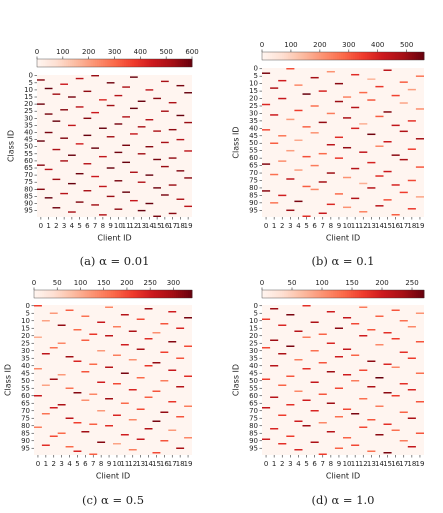  What do you see at coordinates (371, 464) in the screenshot?
I see `x-tick-label: 13` at bounding box center [371, 464].